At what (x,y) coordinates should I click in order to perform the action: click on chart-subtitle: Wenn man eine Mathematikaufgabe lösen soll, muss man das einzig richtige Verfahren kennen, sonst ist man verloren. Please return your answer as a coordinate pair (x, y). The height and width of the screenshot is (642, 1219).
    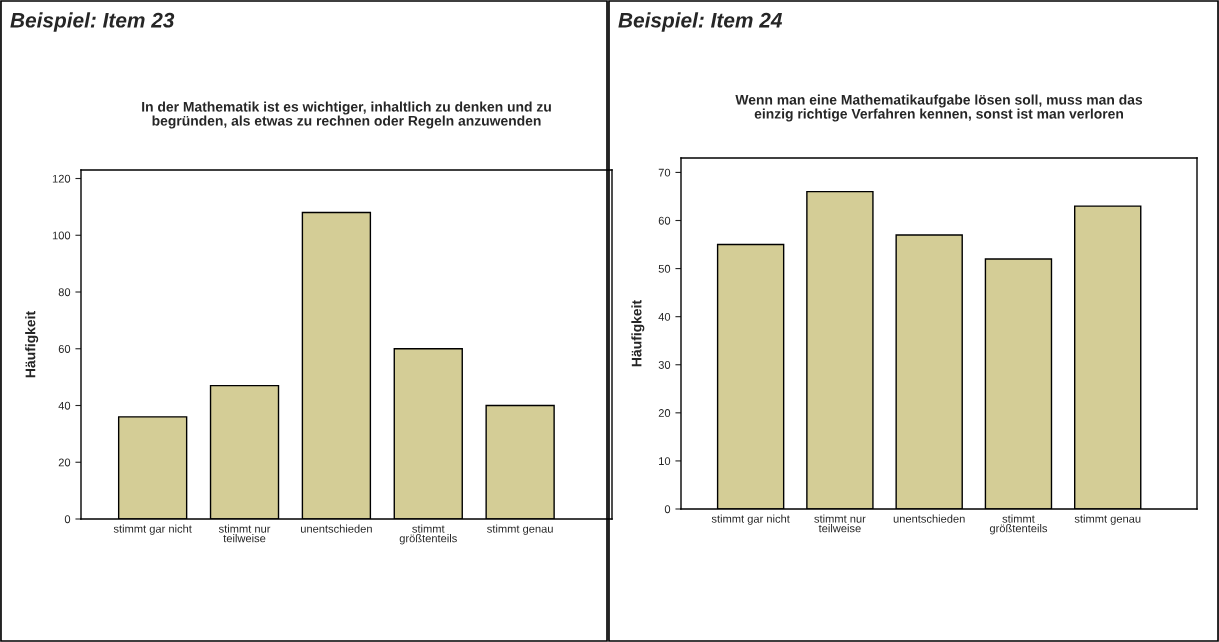
    Looking at the image, I should click on (939, 108).